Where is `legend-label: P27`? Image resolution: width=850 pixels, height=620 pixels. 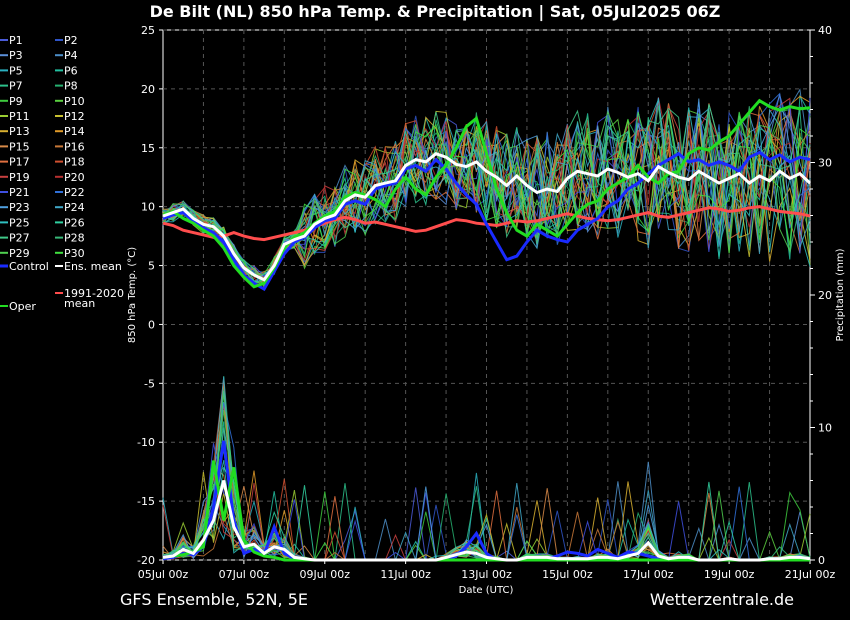
legend-label: P27 is located at coordinates (19, 238).